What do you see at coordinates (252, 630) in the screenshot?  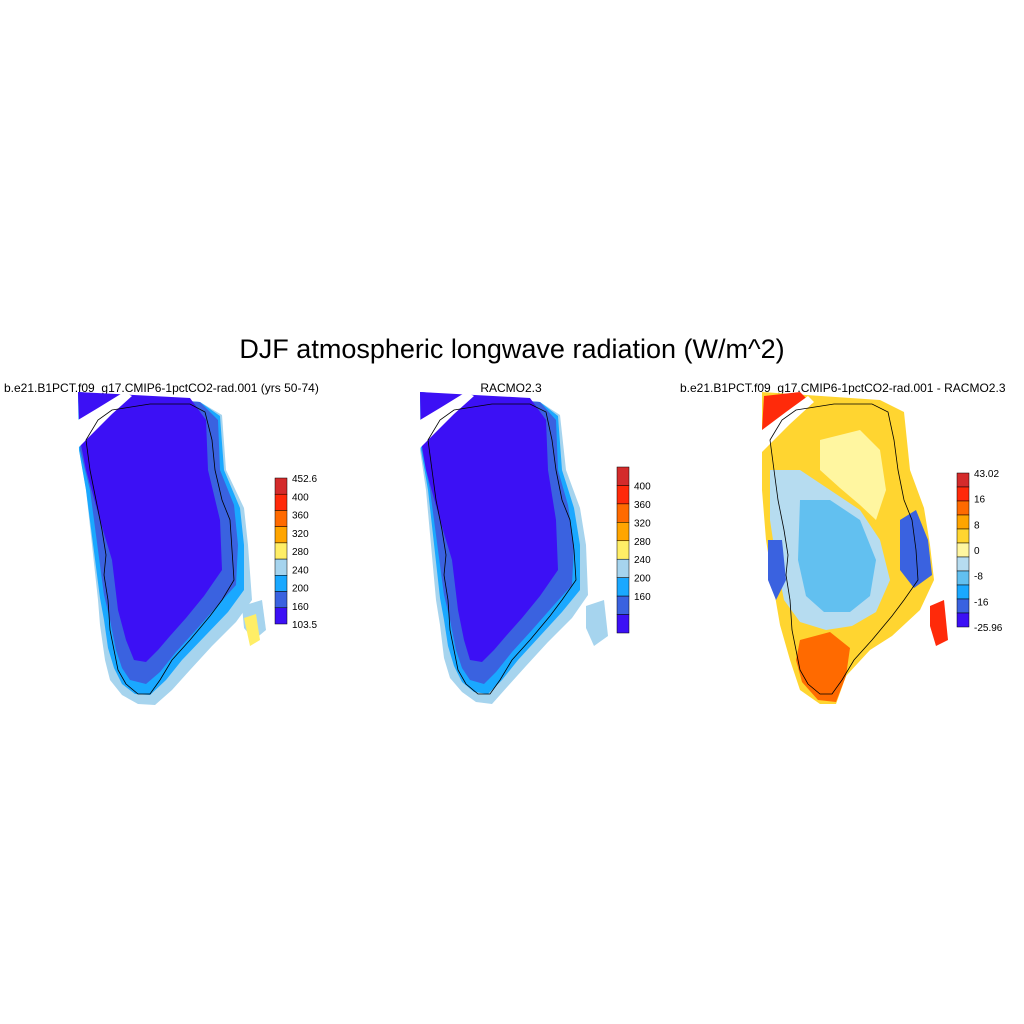 I see `panel-1-svalbard-patch-yellow` at bounding box center [252, 630].